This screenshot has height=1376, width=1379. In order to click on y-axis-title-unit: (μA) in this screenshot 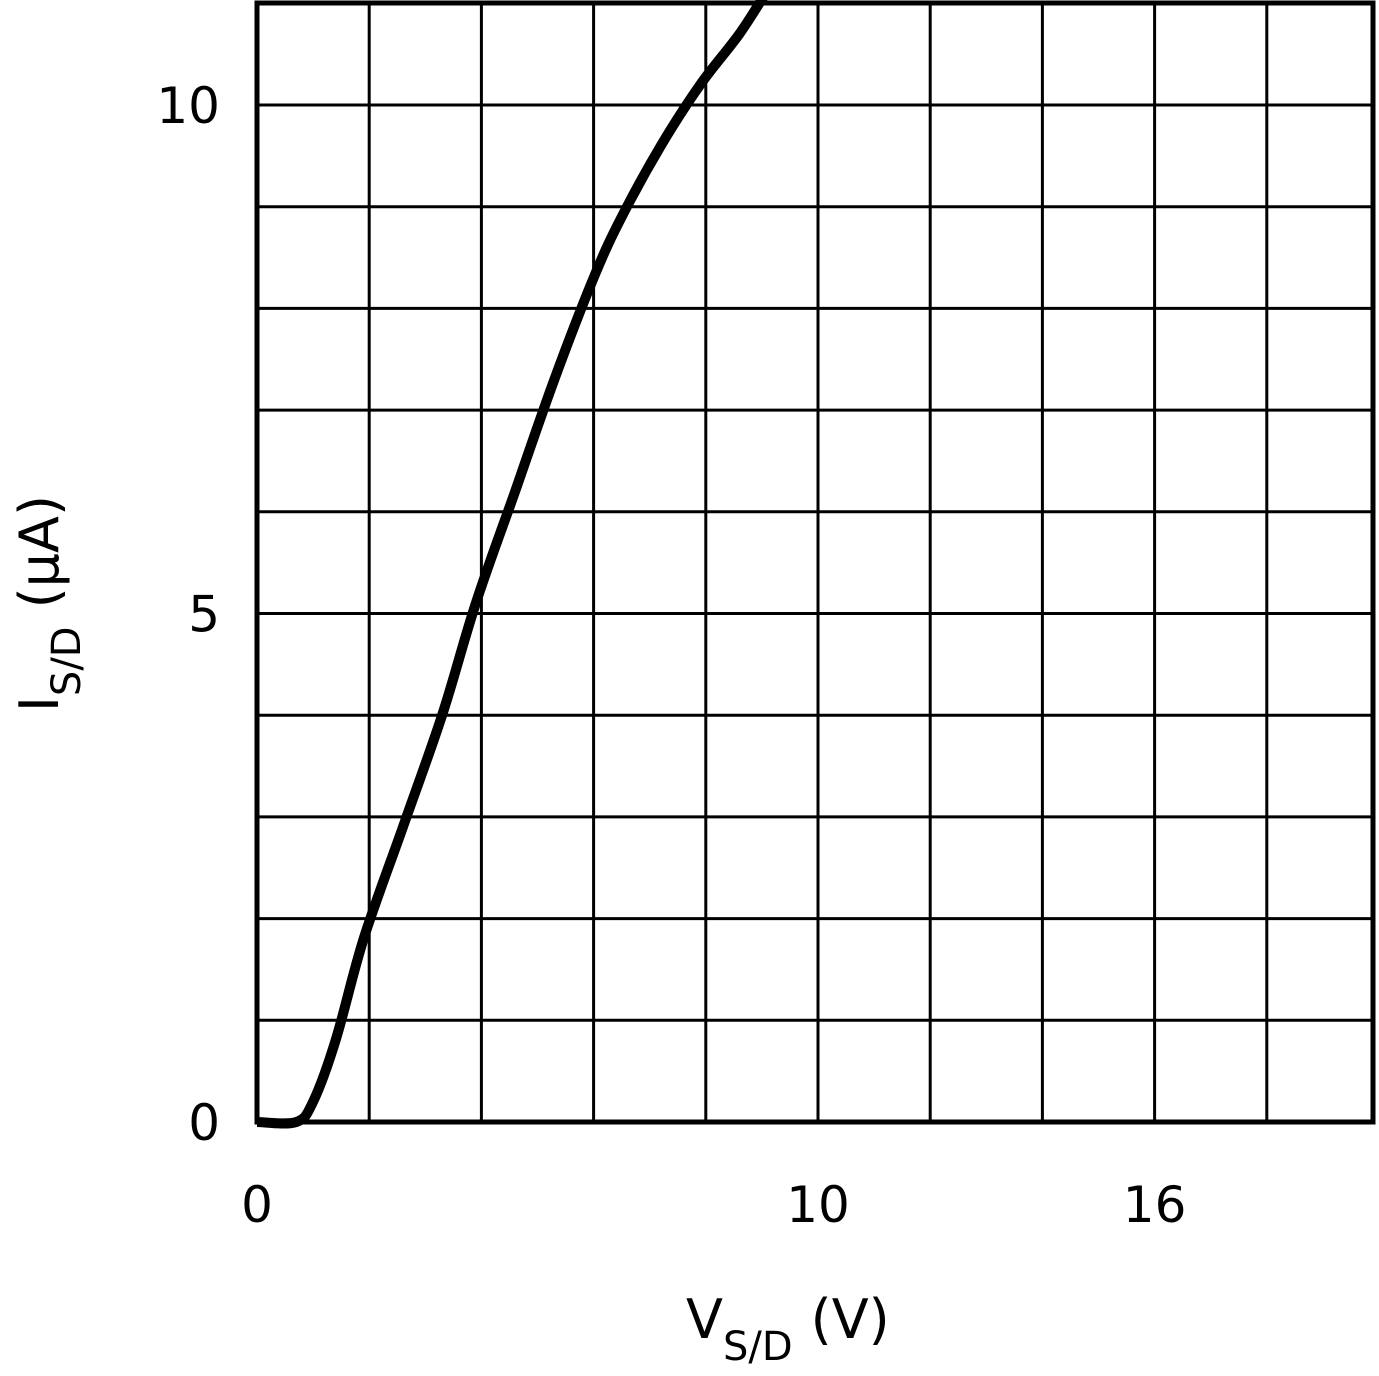, I will do `click(39, 551)`.